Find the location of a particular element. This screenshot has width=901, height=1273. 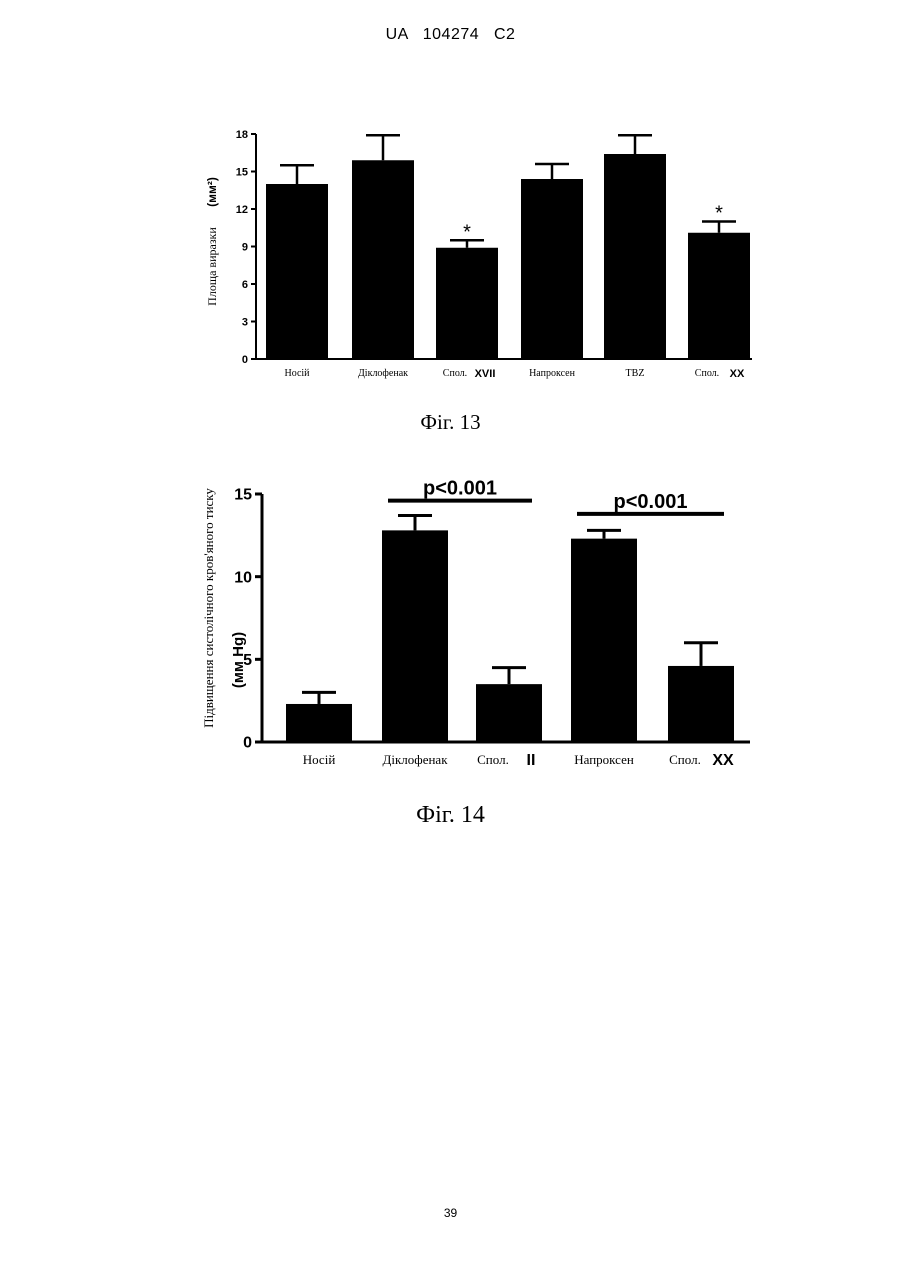

page-number: 39 is located at coordinates (450, 1213).